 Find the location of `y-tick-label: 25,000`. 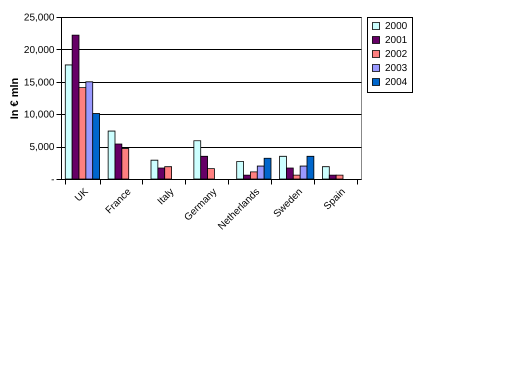

y-tick-label: 25,000 is located at coordinates (39, 18).